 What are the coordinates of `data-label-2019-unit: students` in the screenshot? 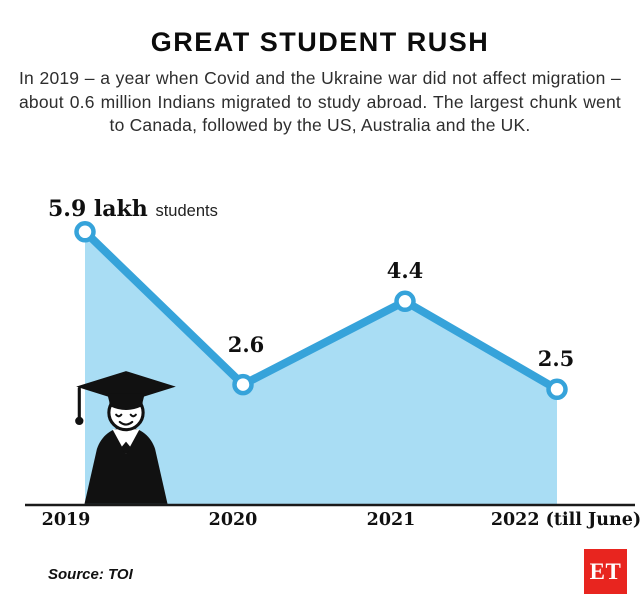 It's located at (186, 211).